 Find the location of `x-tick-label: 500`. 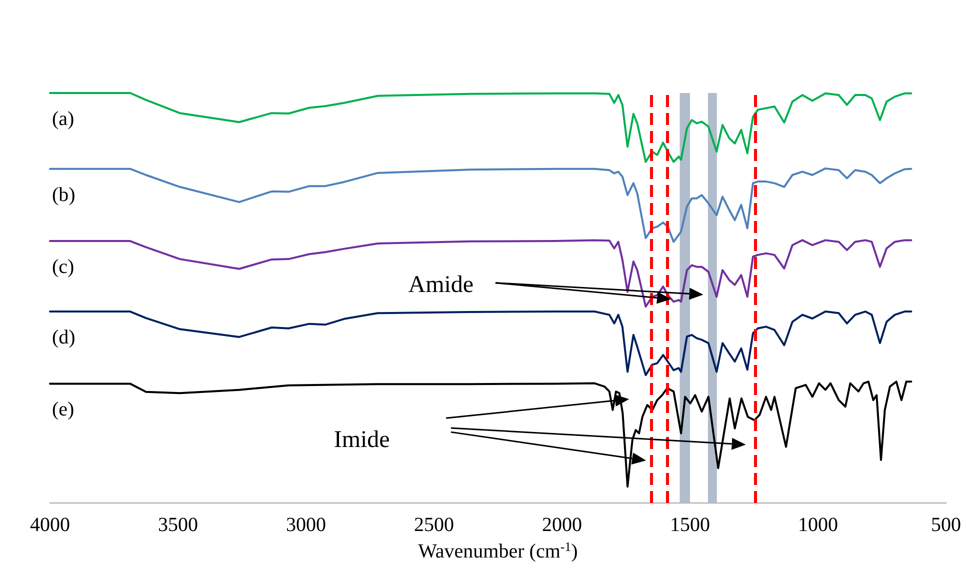

x-tick-label: 500 is located at coordinates (946, 525).